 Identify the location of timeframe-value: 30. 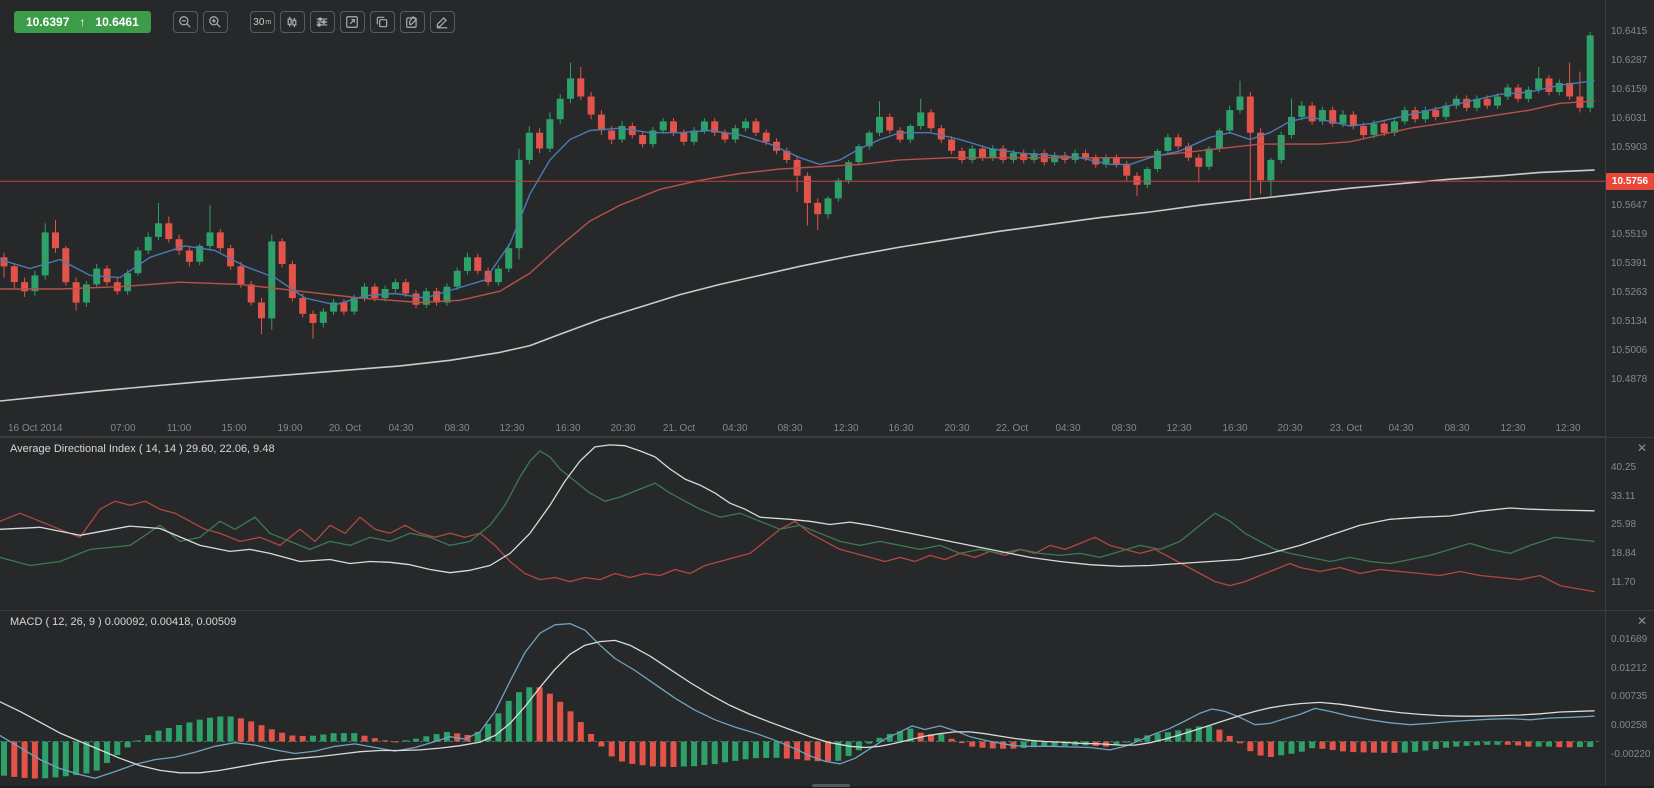
(259, 22).